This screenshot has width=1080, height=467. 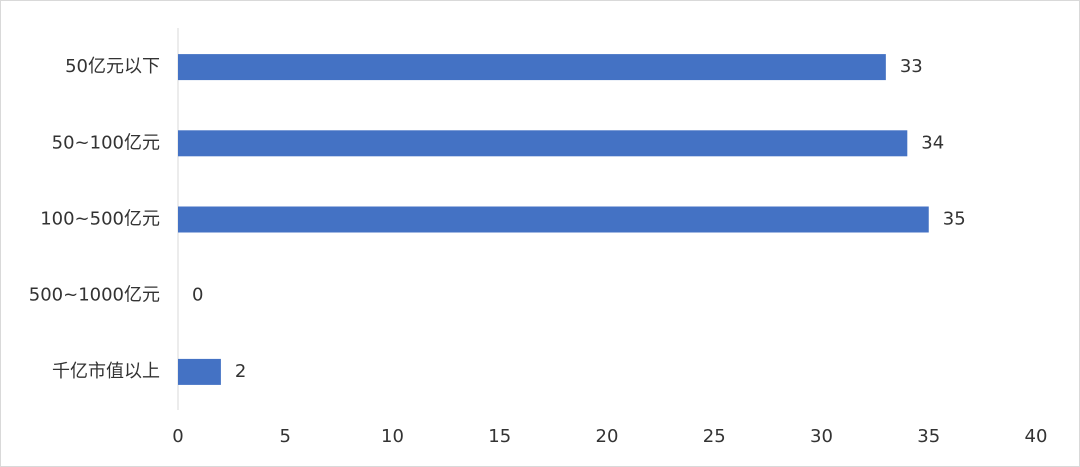 I want to click on x-tick-label: 40, so click(x=1036, y=436).